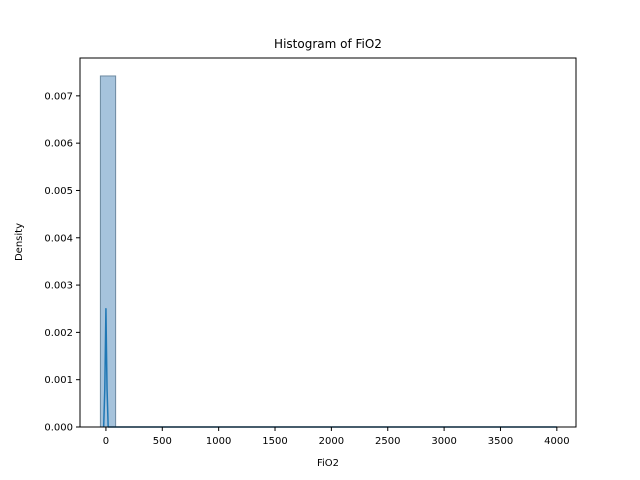  What do you see at coordinates (58, 238) in the screenshot?
I see `y-tick-label: 0.004` at bounding box center [58, 238].